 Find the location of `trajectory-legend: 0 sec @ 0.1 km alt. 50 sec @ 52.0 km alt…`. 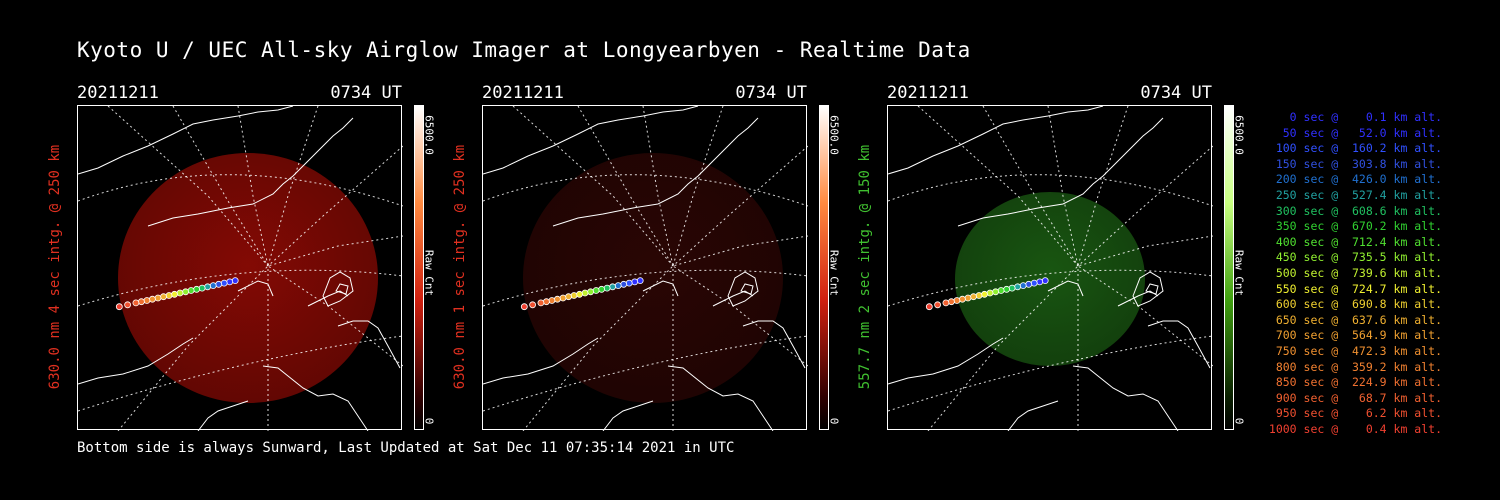

trajectory-legend: 0 sec @ 0.1 km alt. 50 sec @ 52.0 km alt… is located at coordinates (1351, 273).